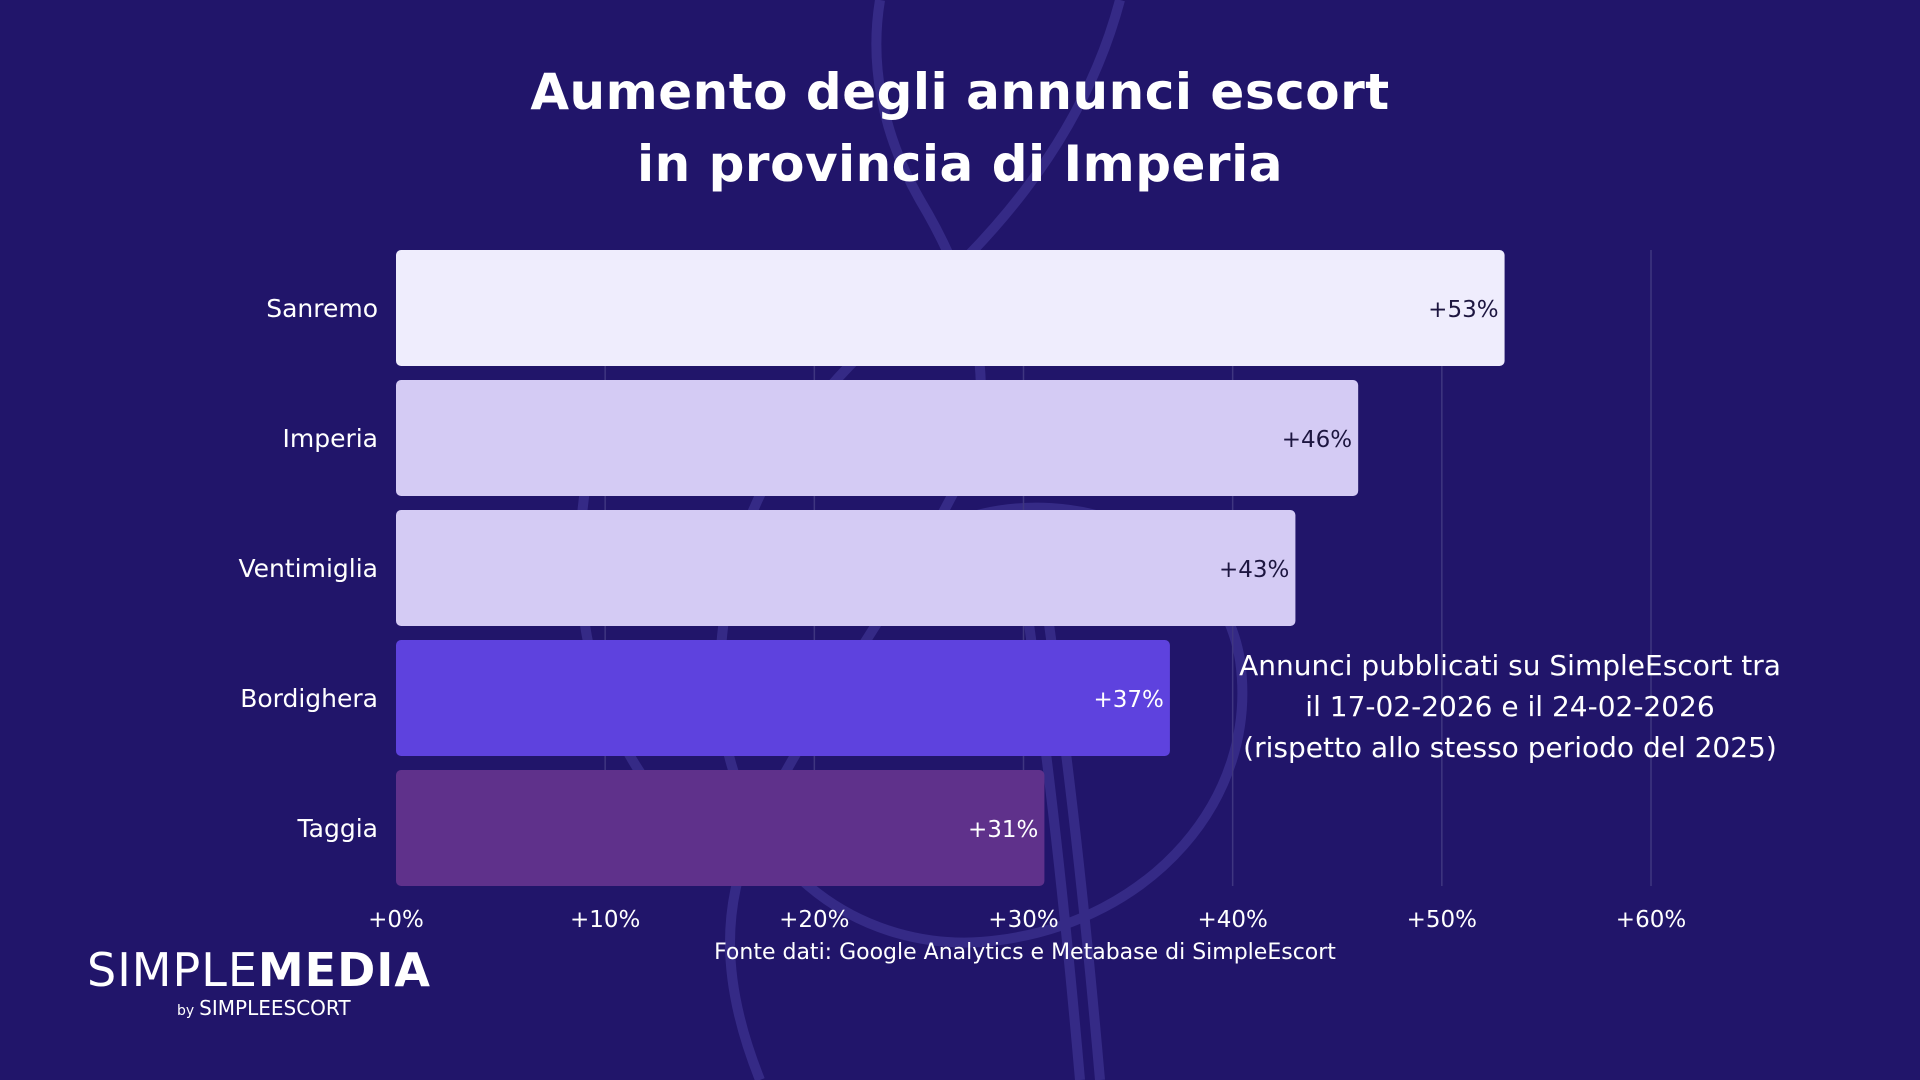 The width and height of the screenshot is (1920, 1080). What do you see at coordinates (337, 828) in the screenshot?
I see `category-label: Taggia` at bounding box center [337, 828].